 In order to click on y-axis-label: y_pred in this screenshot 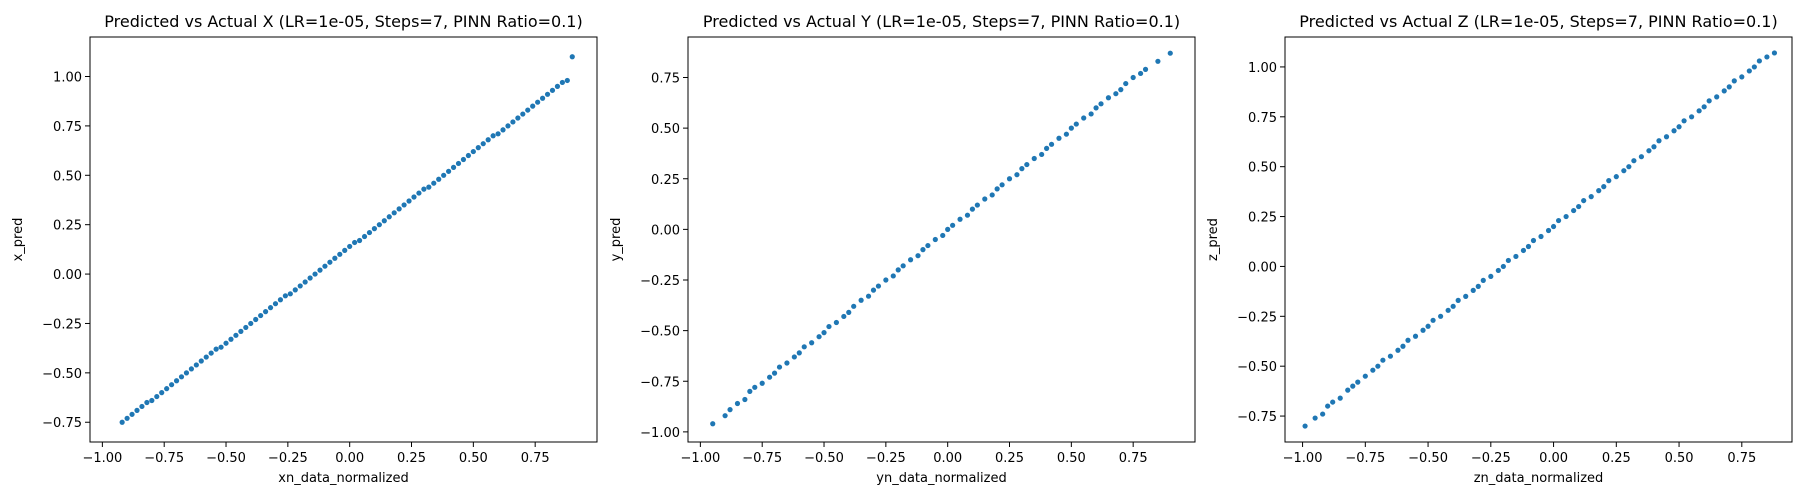, I will do `click(616, 240)`.